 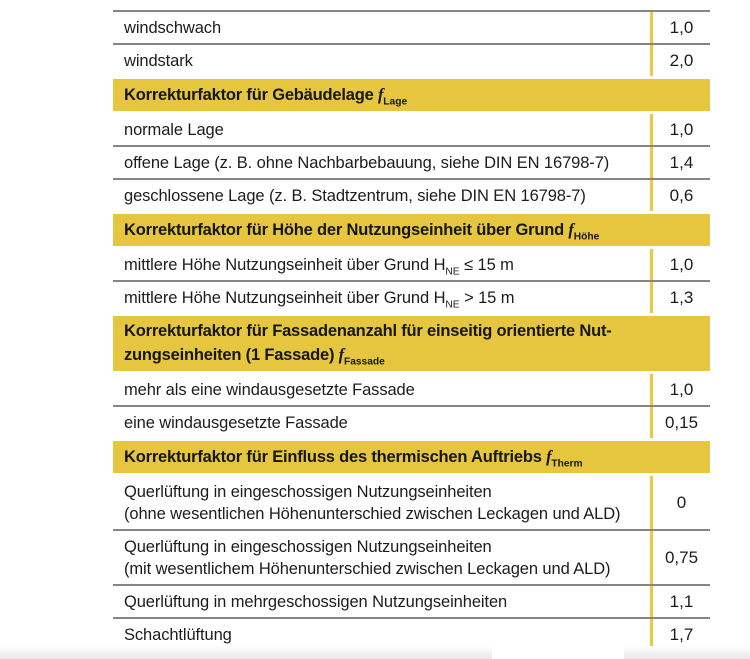 What do you see at coordinates (375, 652) in the screenshot?
I see `bottom-gradient-band` at bounding box center [375, 652].